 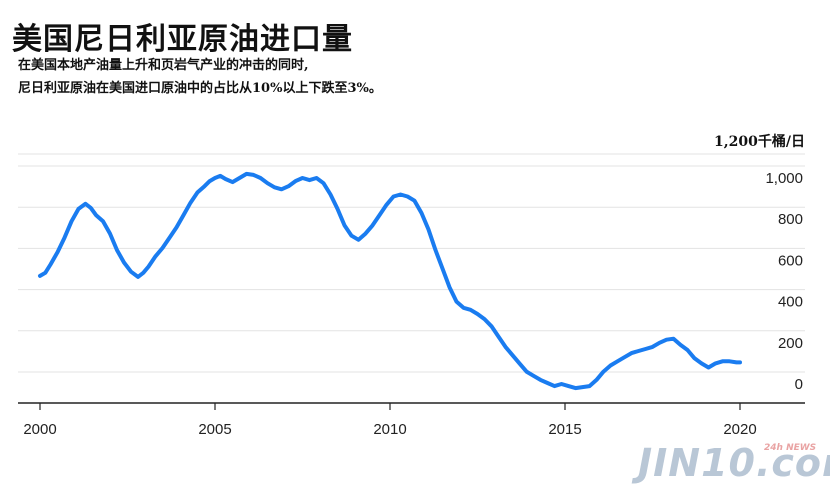 What do you see at coordinates (411, 420) in the screenshot?
I see `x-axis: 2000 2005 2010 2015 2020` at bounding box center [411, 420].